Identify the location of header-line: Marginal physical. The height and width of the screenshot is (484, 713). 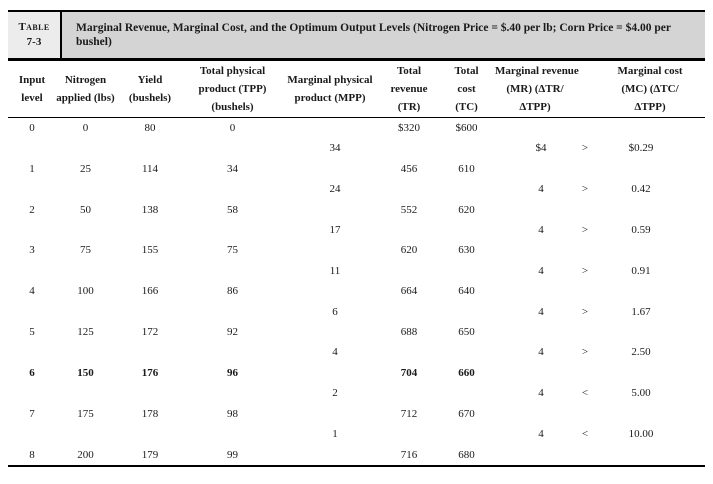
(330, 80).